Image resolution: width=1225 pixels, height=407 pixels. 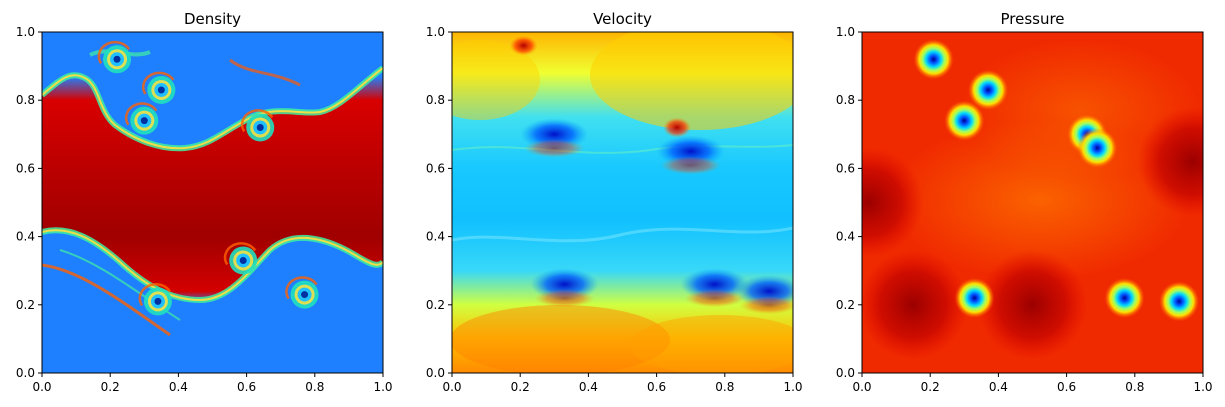 I want to click on velocity-x-axis: 0.0 0.2 0.4 0.6 0.8 1.0, so click(x=622, y=383).